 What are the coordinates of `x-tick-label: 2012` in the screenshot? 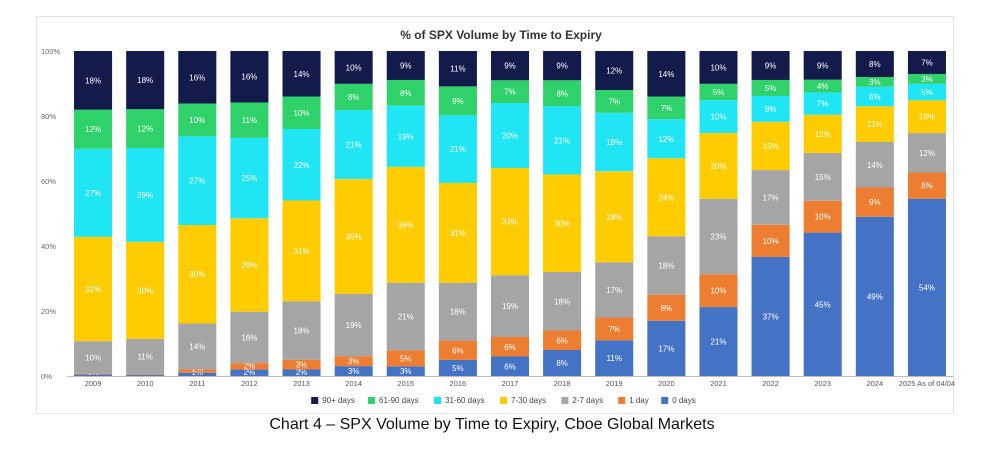 It's located at (249, 383).